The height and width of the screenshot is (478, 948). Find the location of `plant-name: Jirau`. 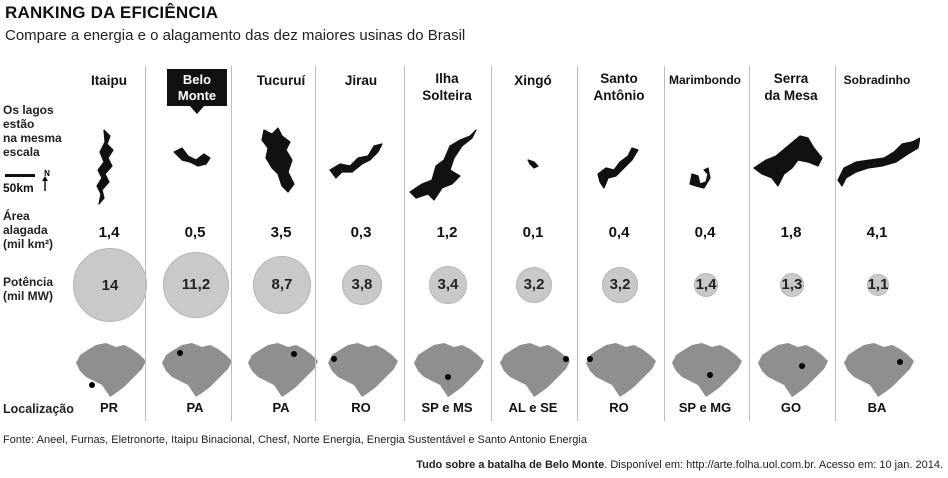

plant-name: Jirau is located at coordinates (361, 80).